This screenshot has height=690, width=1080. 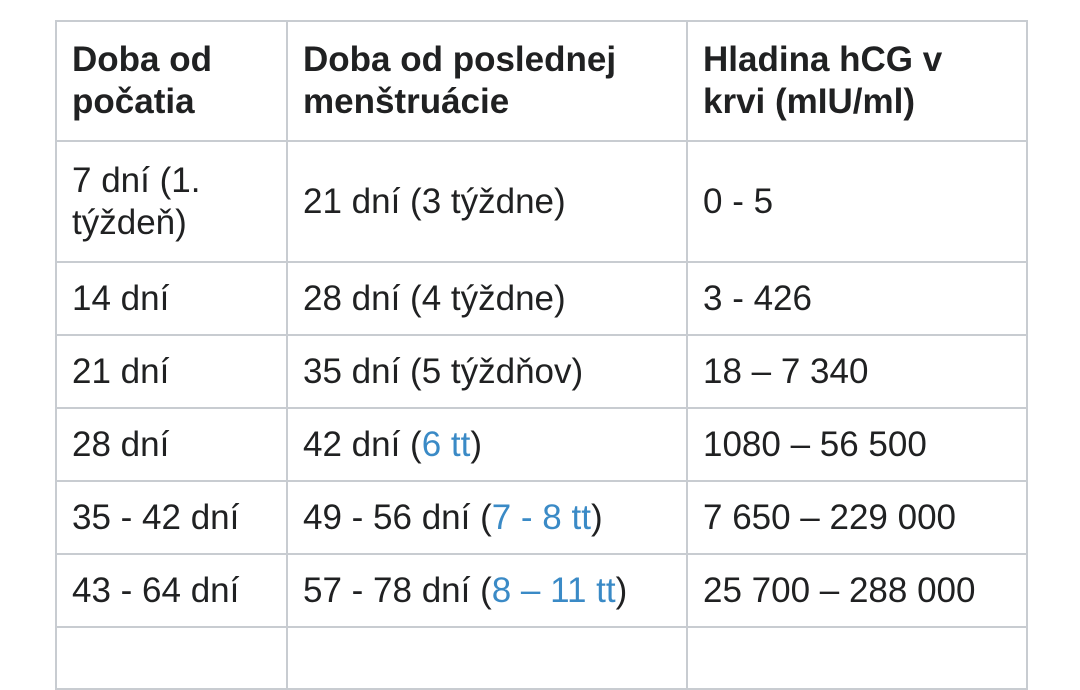 What do you see at coordinates (857, 81) in the screenshot?
I see `header-cell: Hladina hCG v krvi (mIU/ml)` at bounding box center [857, 81].